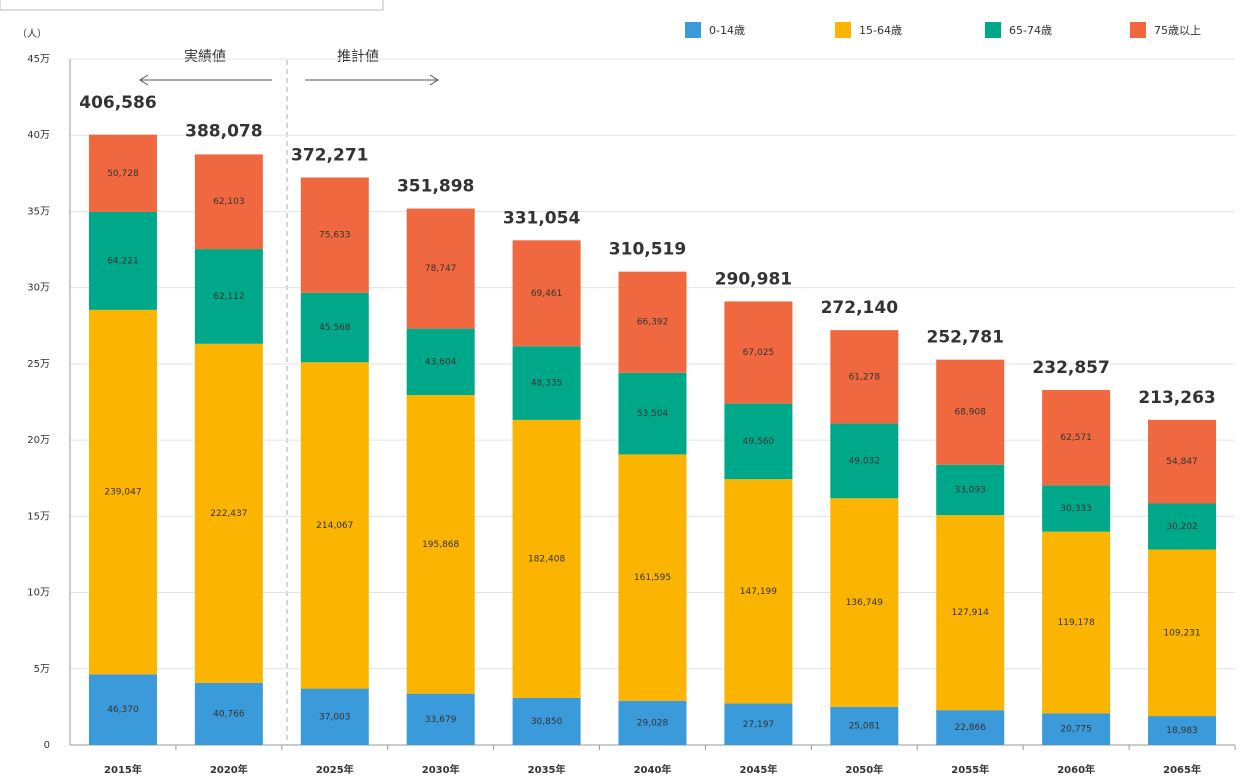 Image resolution: width=1247 pixels, height=778 pixels. What do you see at coordinates (38, 593) in the screenshot?
I see `y-tick-label: 10万` at bounding box center [38, 593].